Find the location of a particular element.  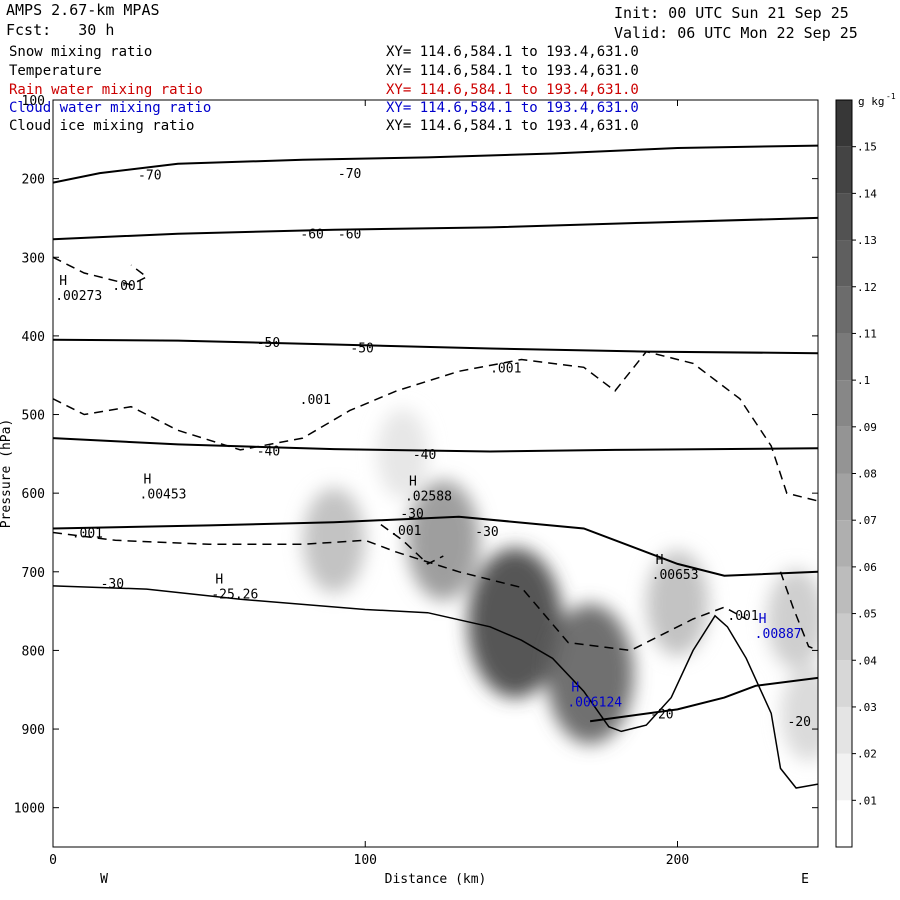

y-tick-label: 900 is located at coordinates (33, 730).